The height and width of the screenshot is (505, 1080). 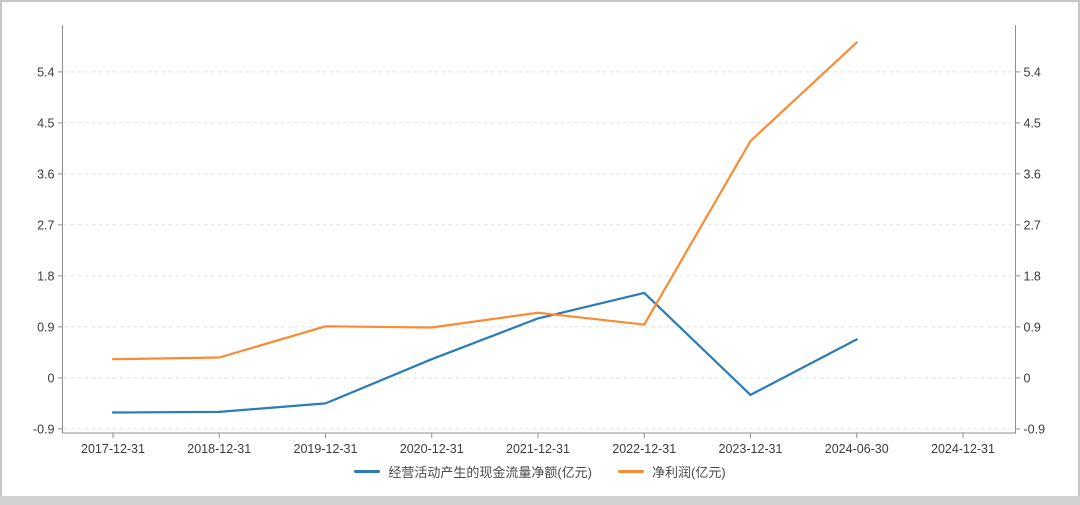 What do you see at coordinates (1032, 72) in the screenshot?
I see `y-axis-label-right: 5.4` at bounding box center [1032, 72].